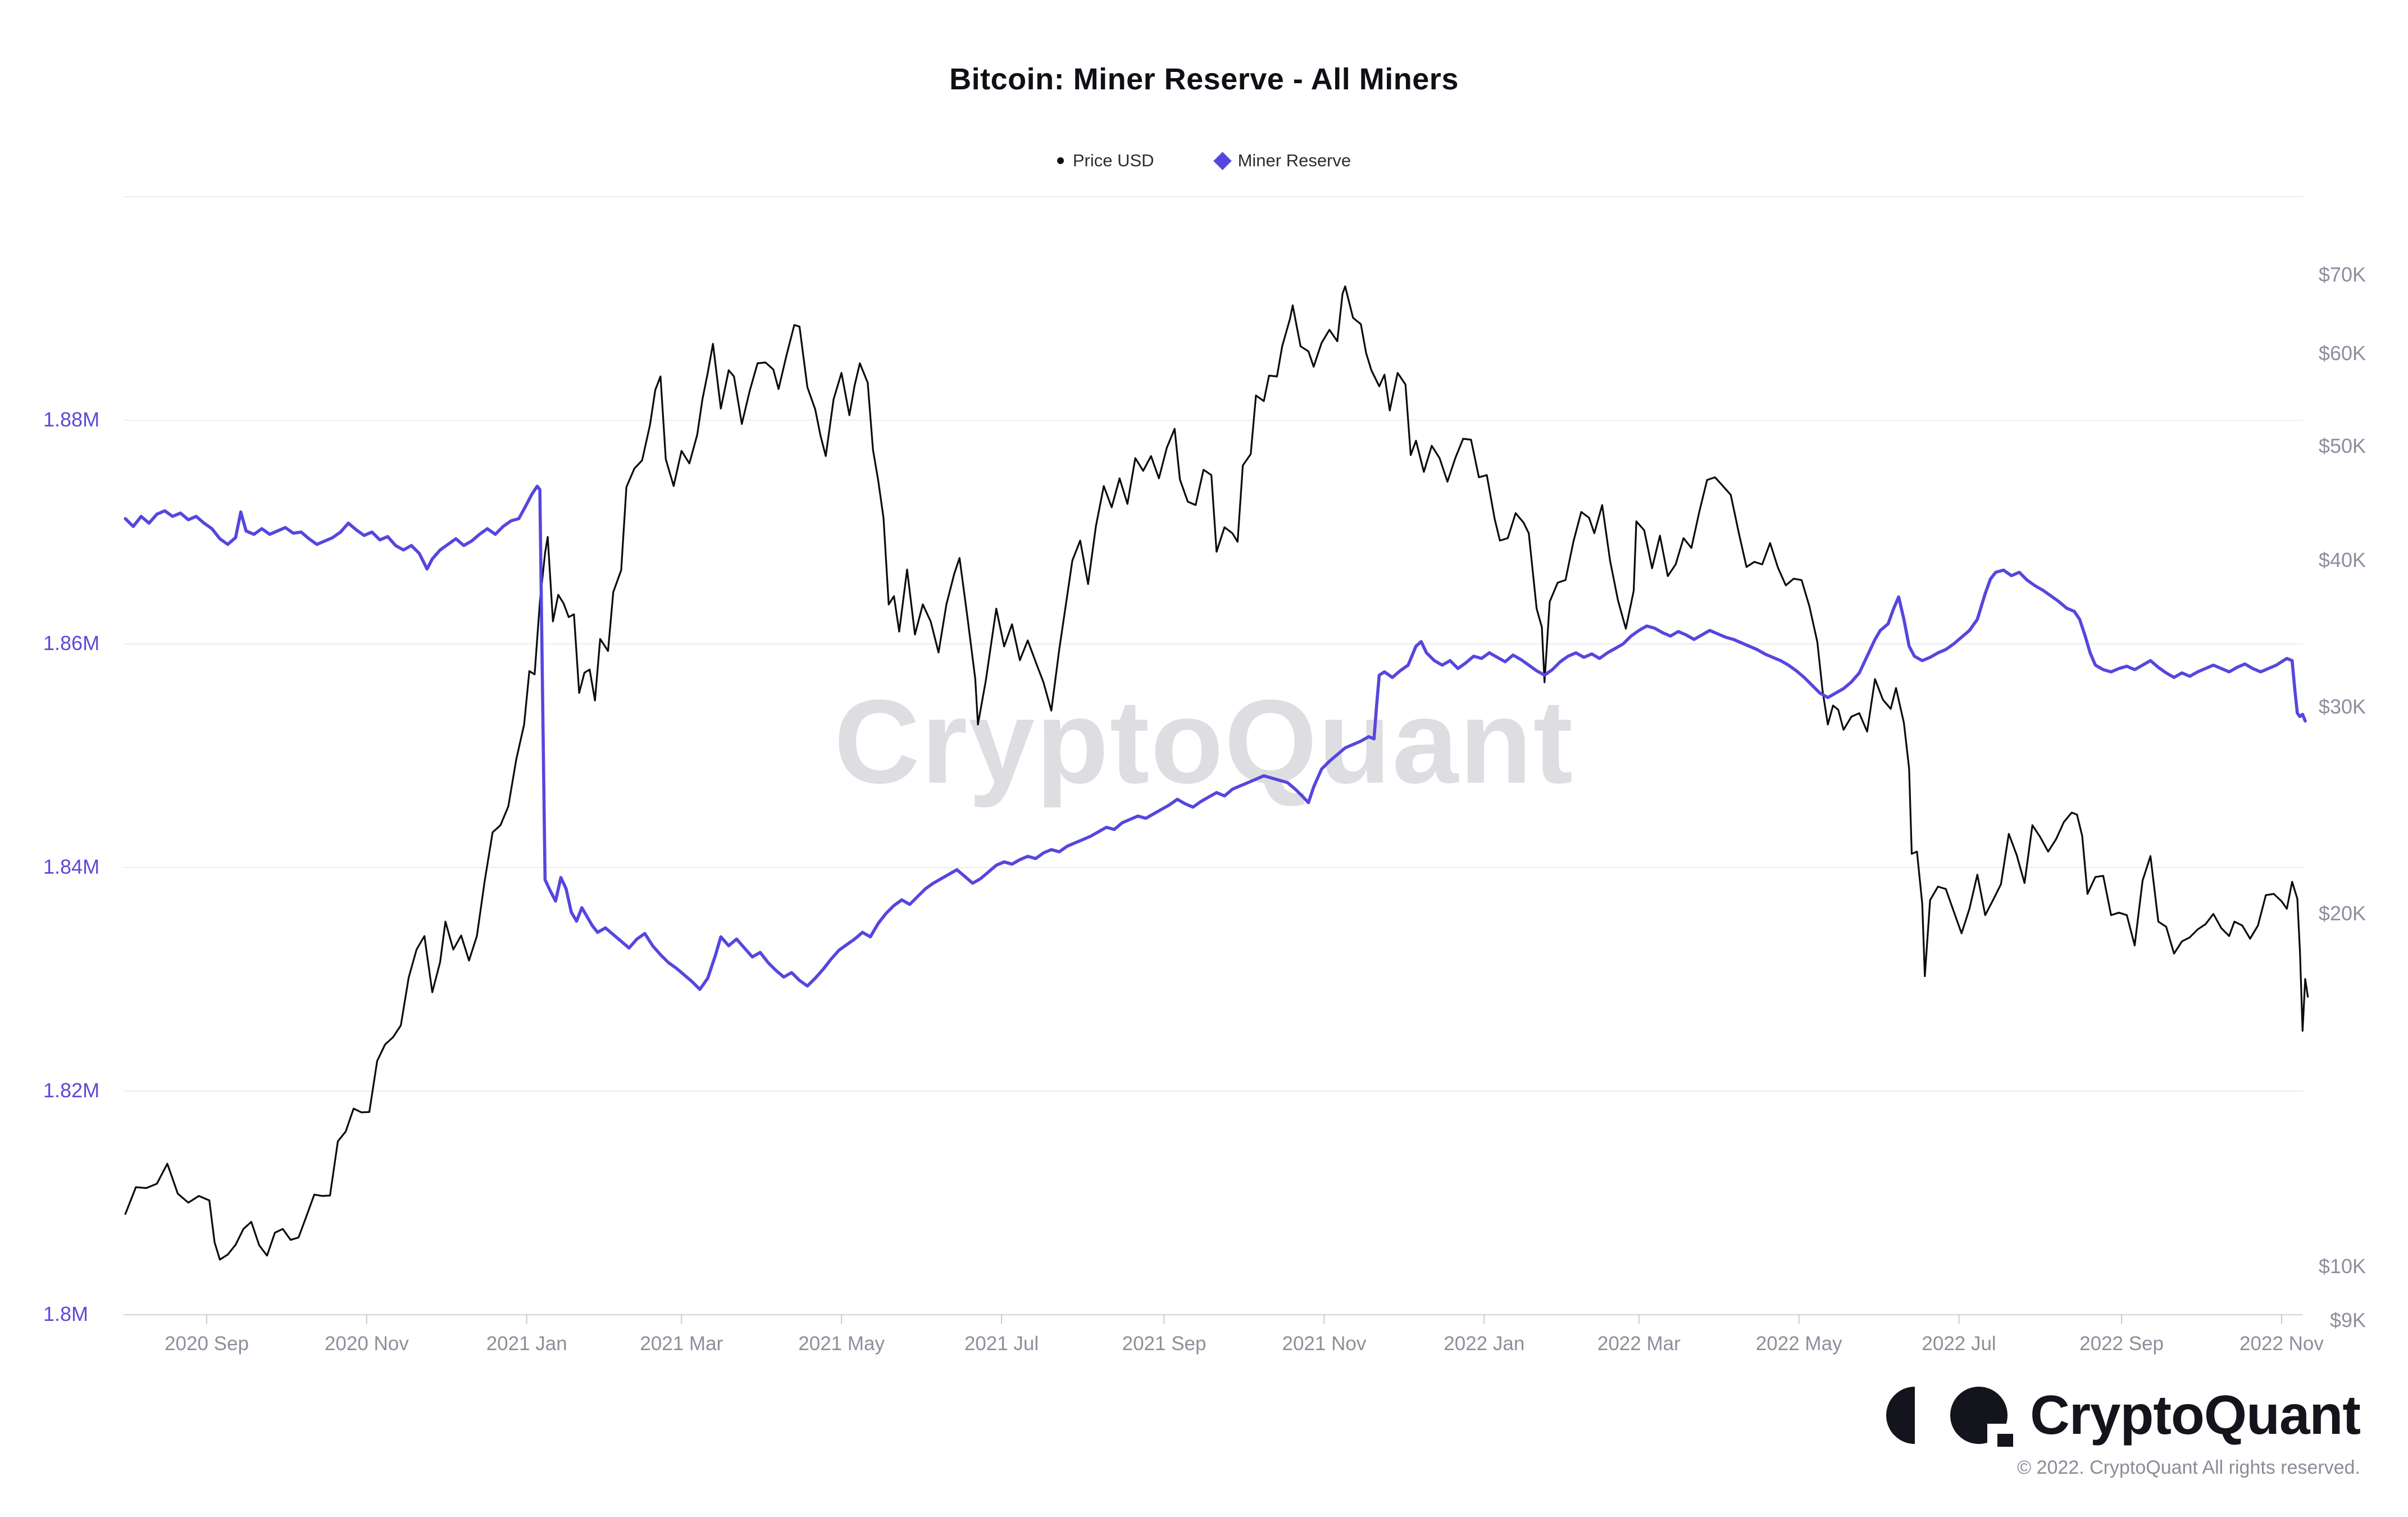  I want to click on x-tick-label: 2021 Sep, so click(1164, 1344).